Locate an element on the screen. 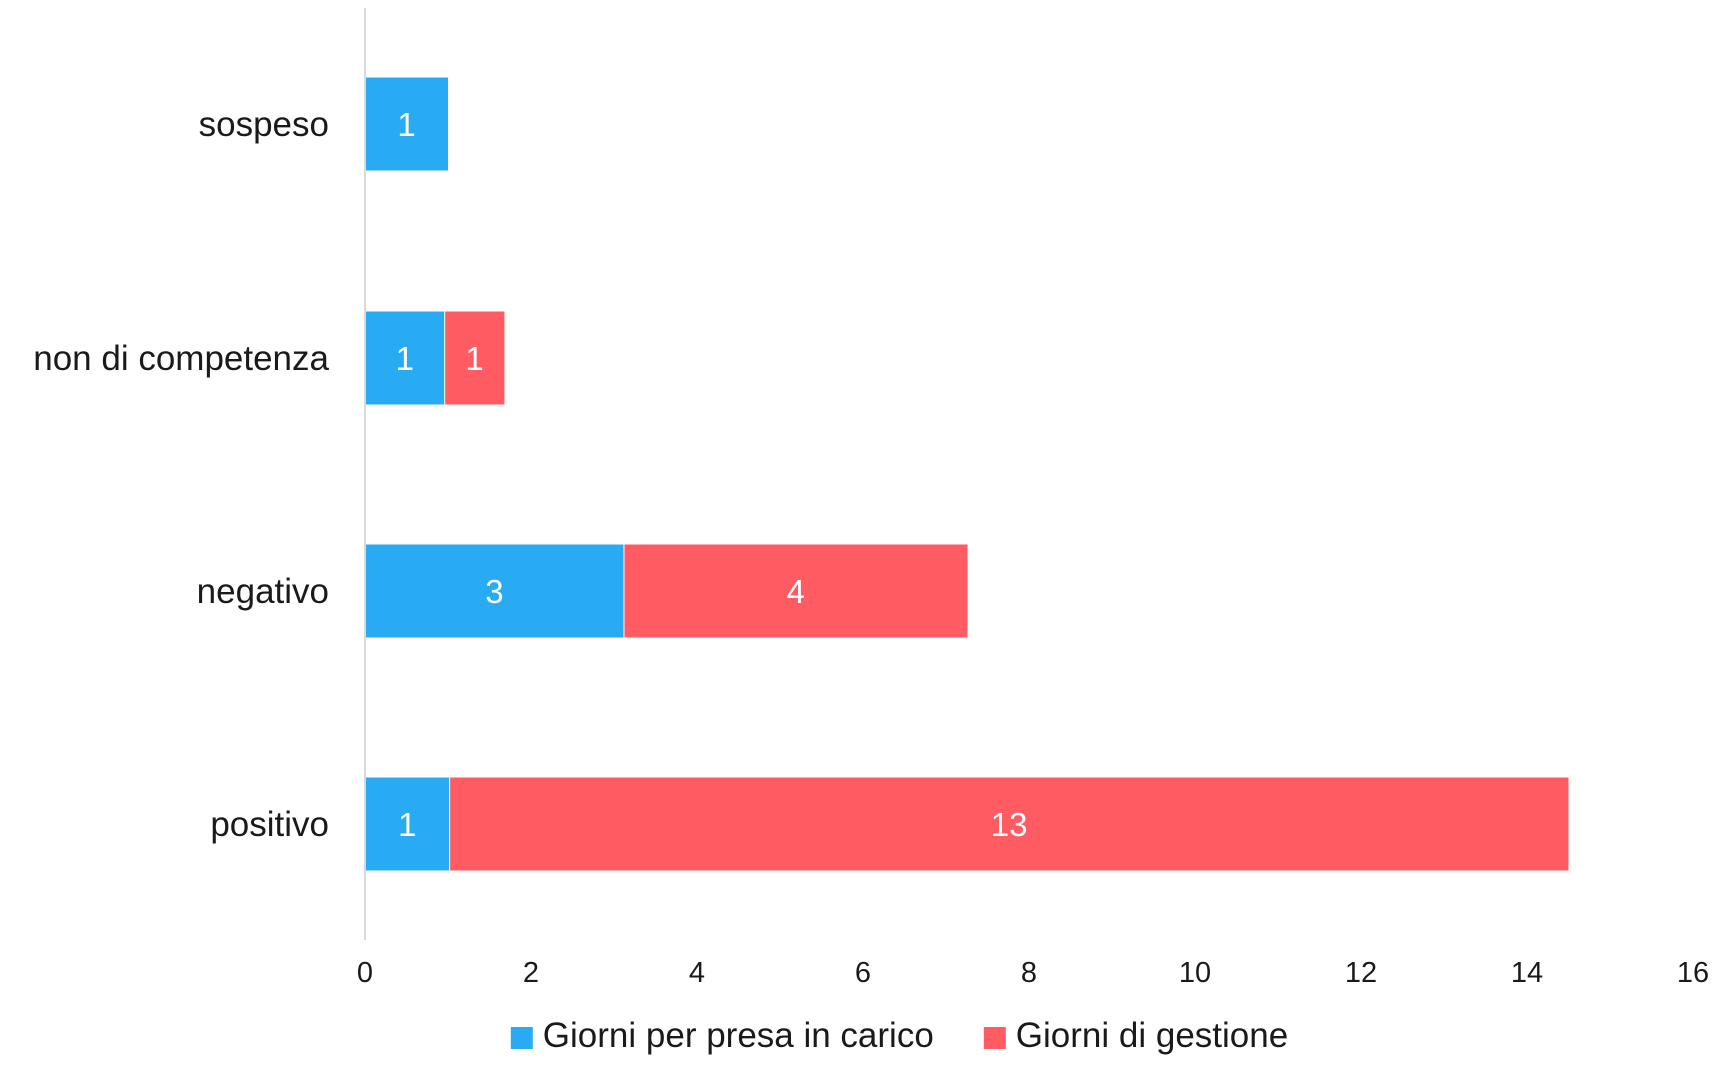 The height and width of the screenshot is (1072, 1719). x-axis-tick-labels: 0 2 4 6 8 10 12 14 16 is located at coordinates (1033, 973).